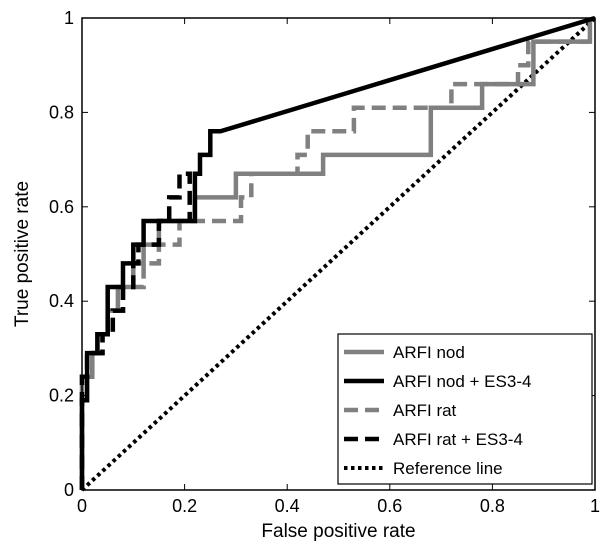 This screenshot has width=601, height=546. What do you see at coordinates (61, 207) in the screenshot?
I see `y-tick-label: 0.6` at bounding box center [61, 207].